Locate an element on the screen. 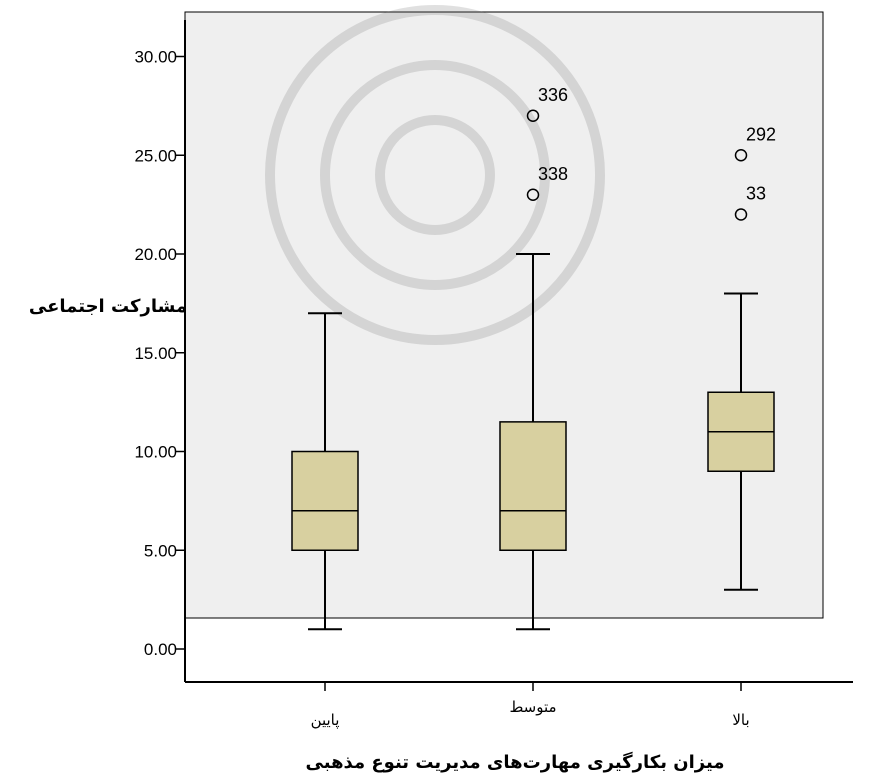 Image resolution: width=870 pixels, height=776 pixels. outlier-label: 338 is located at coordinates (553, 174).